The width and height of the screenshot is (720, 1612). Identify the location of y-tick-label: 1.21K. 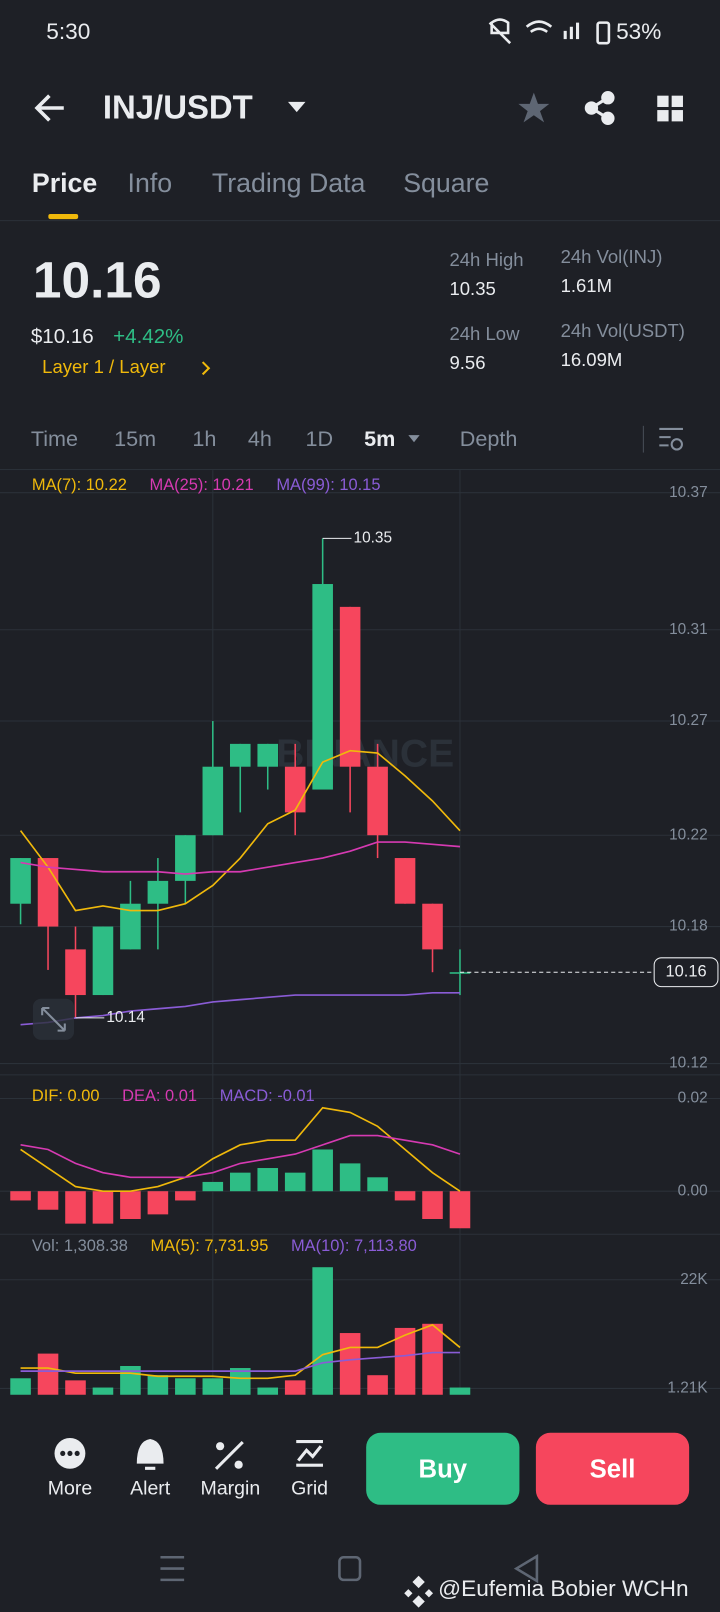
(687, 1388).